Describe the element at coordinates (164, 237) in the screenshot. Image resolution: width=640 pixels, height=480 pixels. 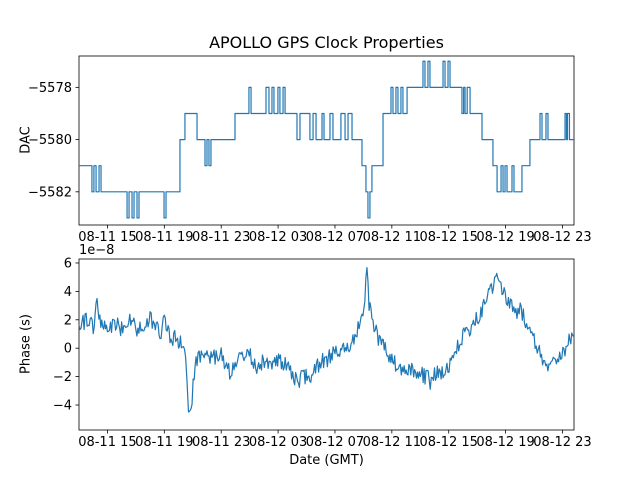
I see `dac-xtick-label: 08-11 19` at that location.